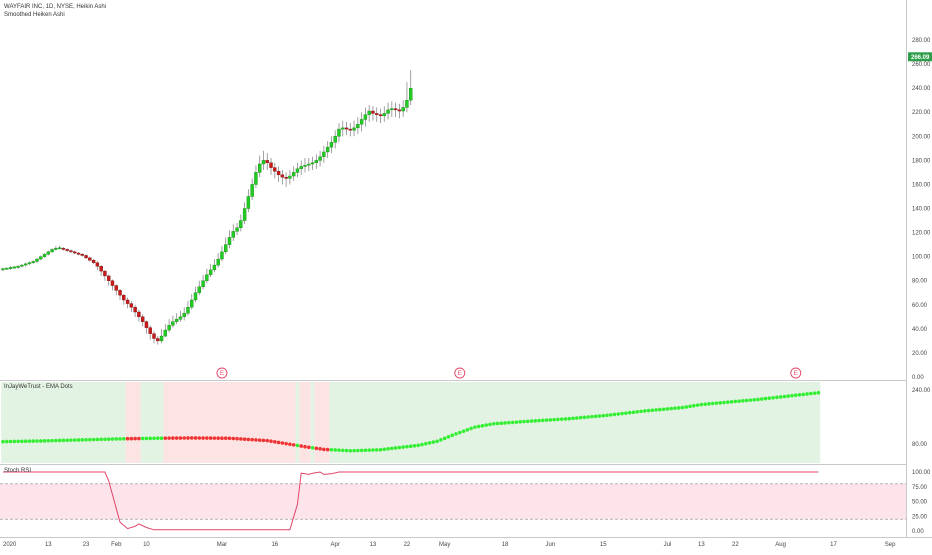  I want to click on stoch-rsi-title: Stoch RSI, so click(18, 471).